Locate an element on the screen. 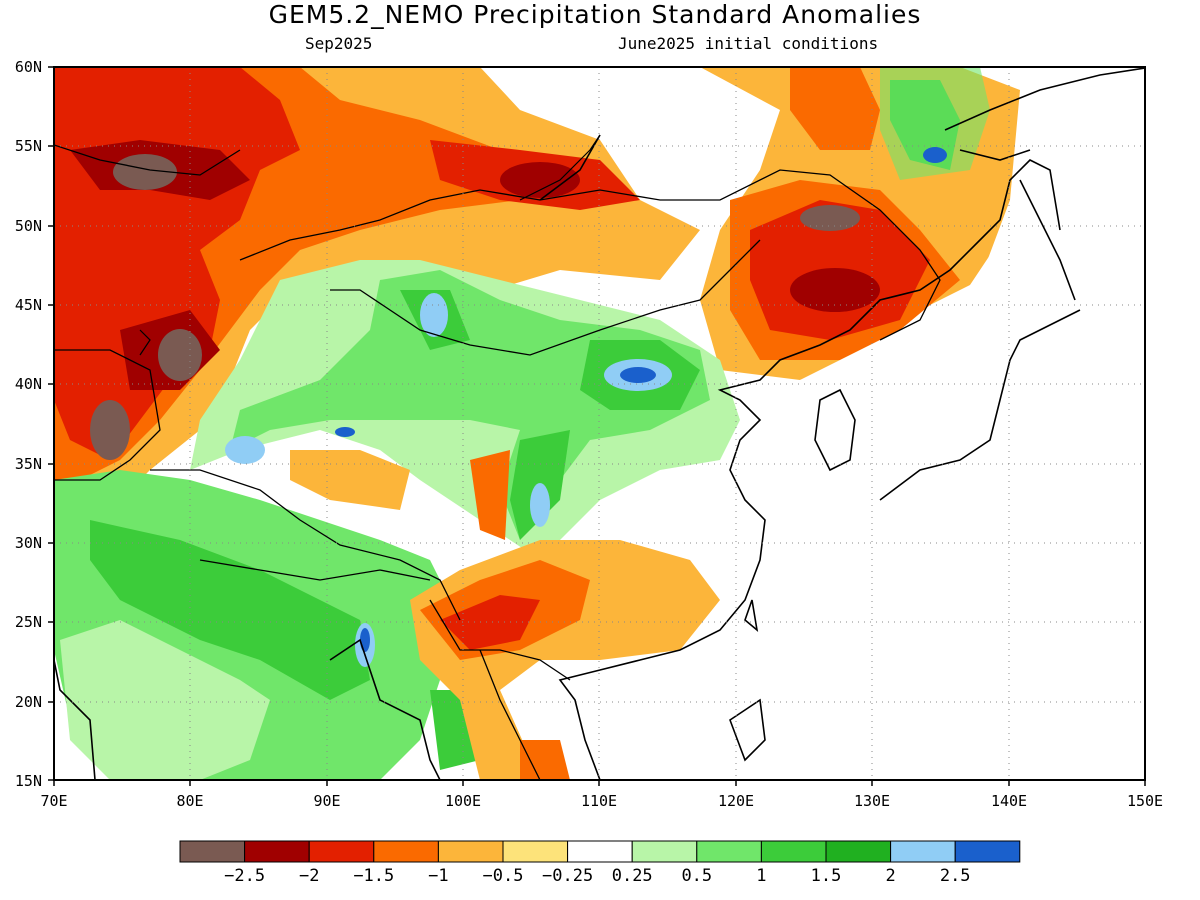  lon-label-110e: 110E is located at coordinates (599, 801).